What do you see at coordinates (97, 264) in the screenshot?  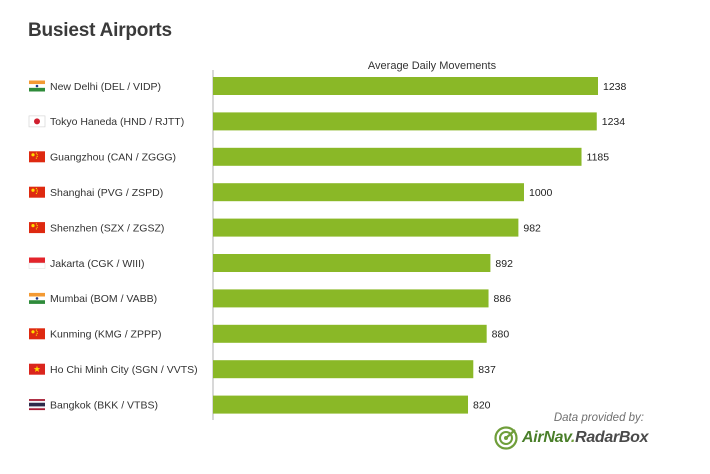 I see `category-label: Jakarta (CGK / WIII)` at bounding box center [97, 264].